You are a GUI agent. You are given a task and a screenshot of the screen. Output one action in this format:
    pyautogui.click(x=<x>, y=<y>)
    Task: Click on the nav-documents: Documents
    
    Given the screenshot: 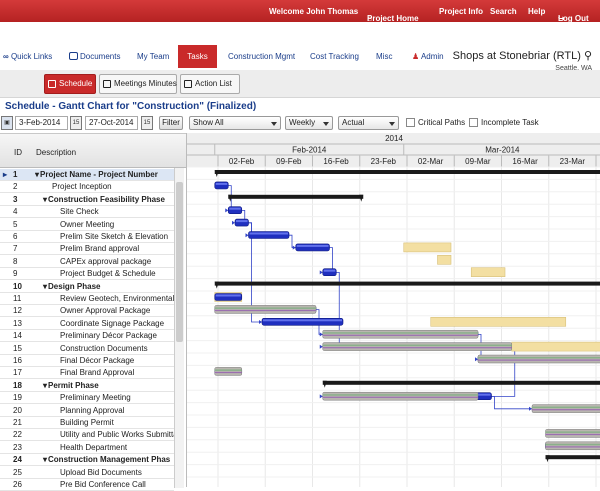 What is the action you would take?
    pyautogui.click(x=94, y=56)
    